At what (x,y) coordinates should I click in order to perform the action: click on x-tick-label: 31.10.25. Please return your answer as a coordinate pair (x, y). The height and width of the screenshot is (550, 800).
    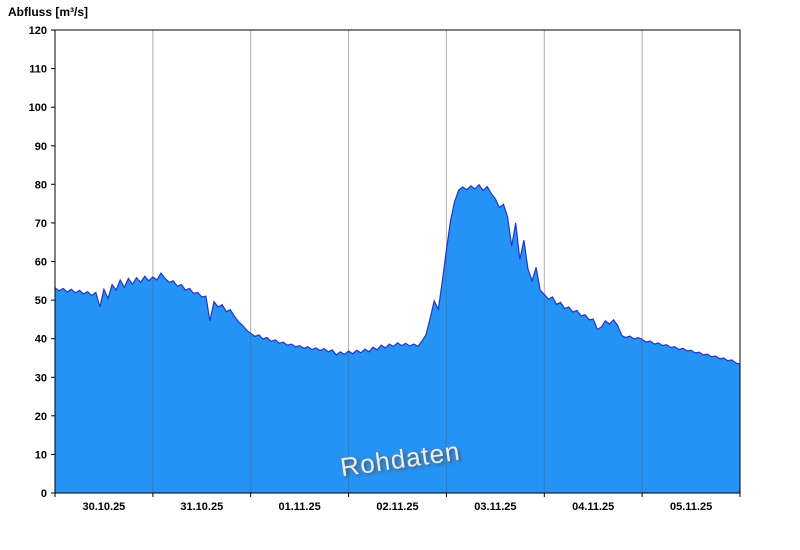
    Looking at the image, I should click on (201, 507).